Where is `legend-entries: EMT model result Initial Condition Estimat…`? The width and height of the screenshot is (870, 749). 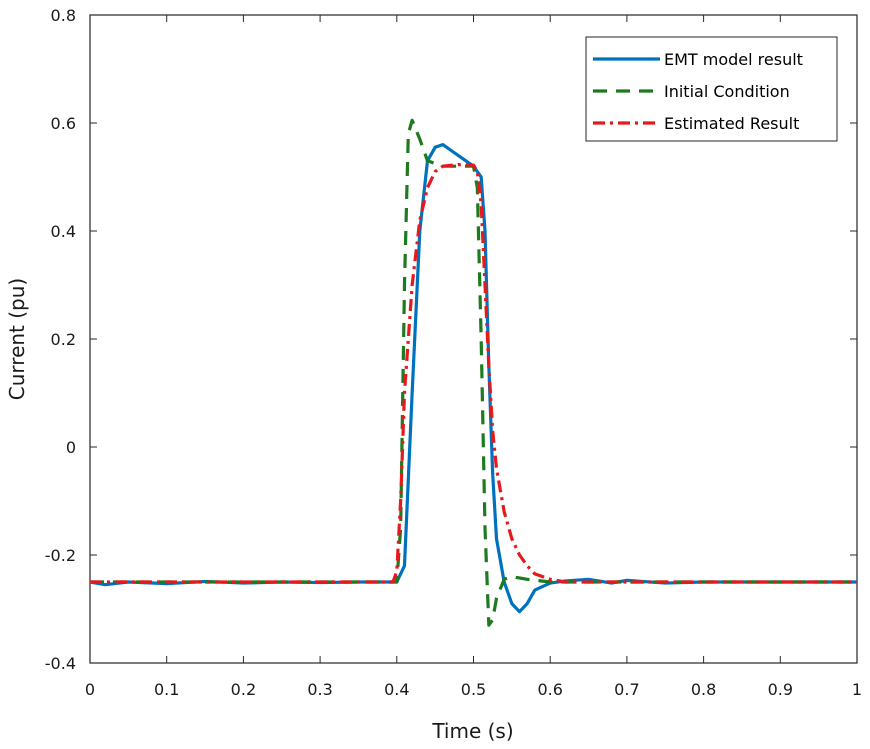
legend-entries: EMT model result Initial Condition Estimat… is located at coordinates (698, 91).